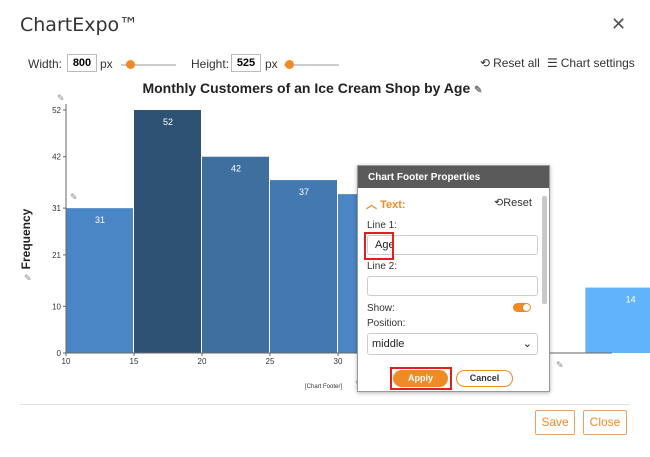  I want to click on panel-reset-label: Reset, so click(517, 203).